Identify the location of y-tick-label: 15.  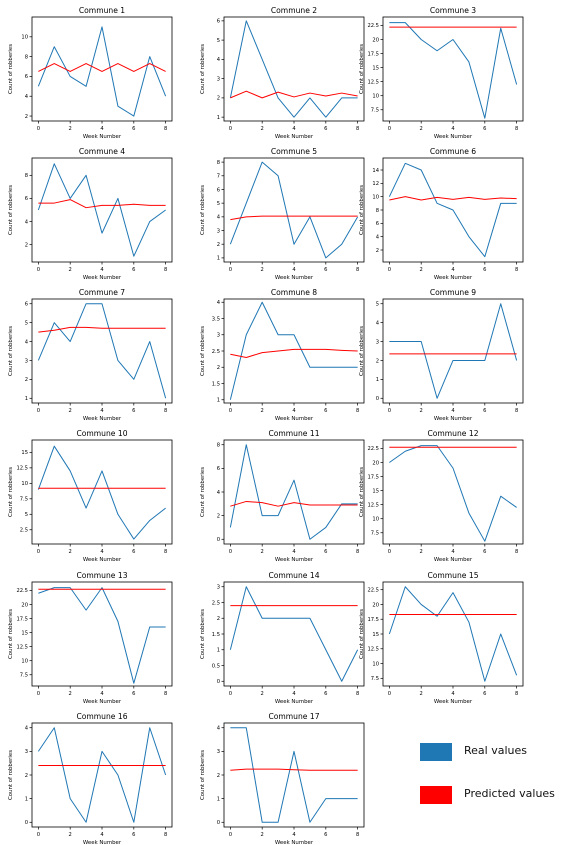
(375, 491).